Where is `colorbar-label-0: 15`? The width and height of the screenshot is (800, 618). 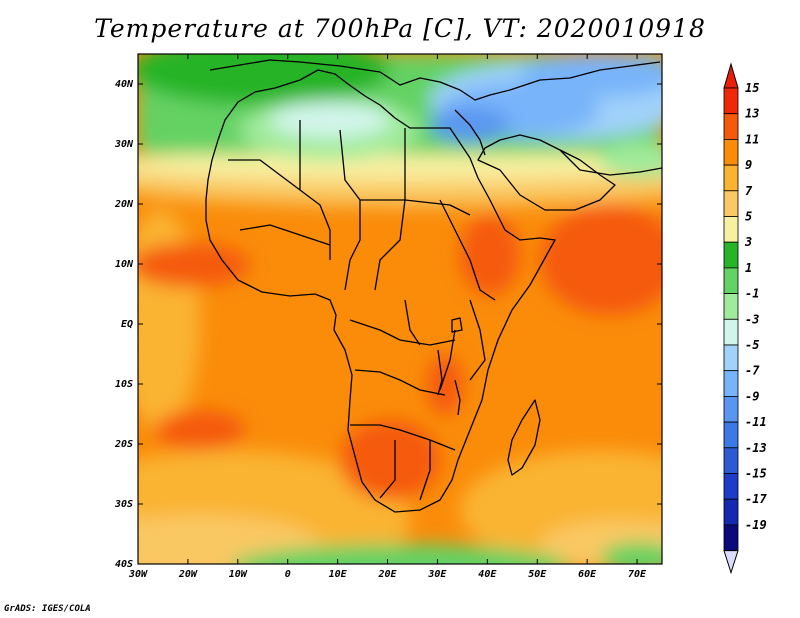
colorbar-label-0: 15 is located at coordinates (752, 88).